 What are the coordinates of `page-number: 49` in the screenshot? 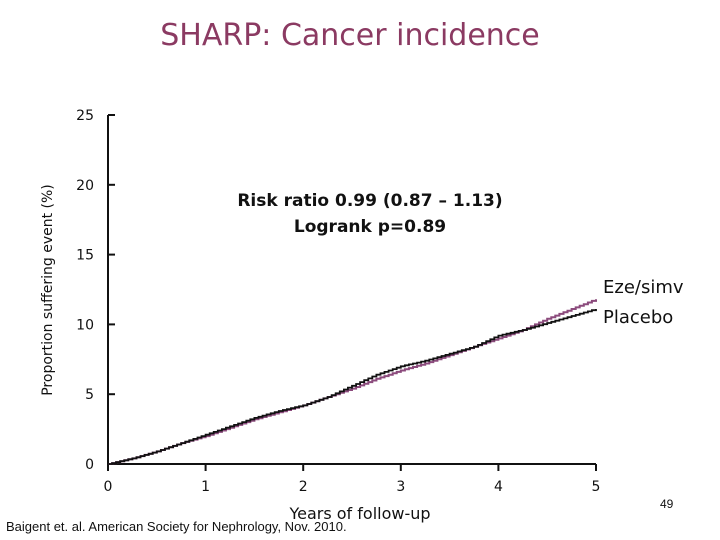 It's located at (667, 504).